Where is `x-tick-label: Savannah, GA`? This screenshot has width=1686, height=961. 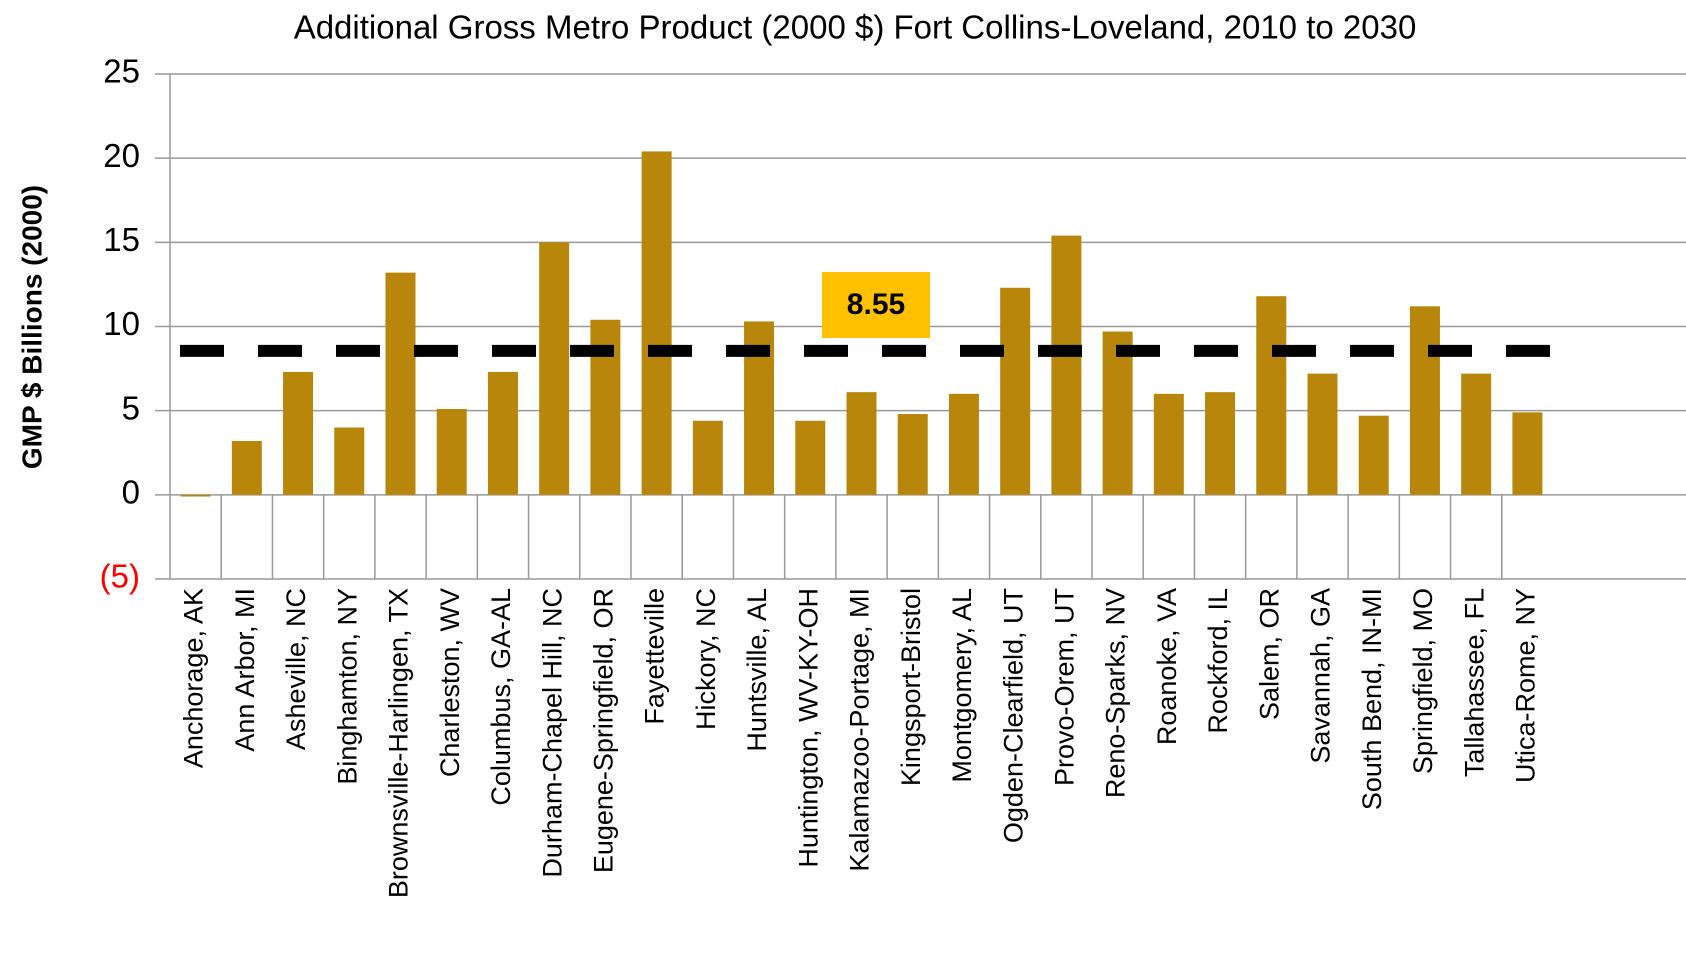
x-tick-label: Savannah, GA is located at coordinates (1321, 676).